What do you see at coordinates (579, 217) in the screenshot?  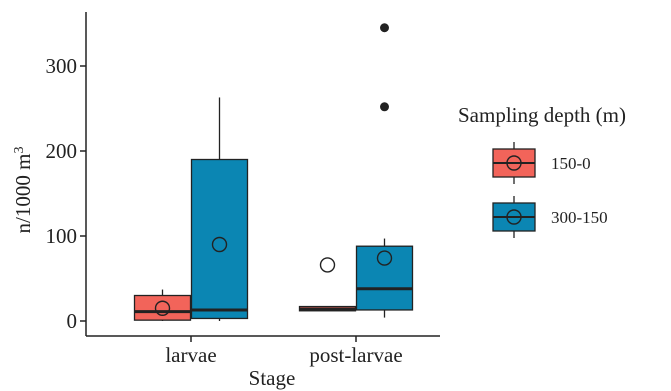 I see `legend-label-300-150: 300-150` at bounding box center [579, 217].